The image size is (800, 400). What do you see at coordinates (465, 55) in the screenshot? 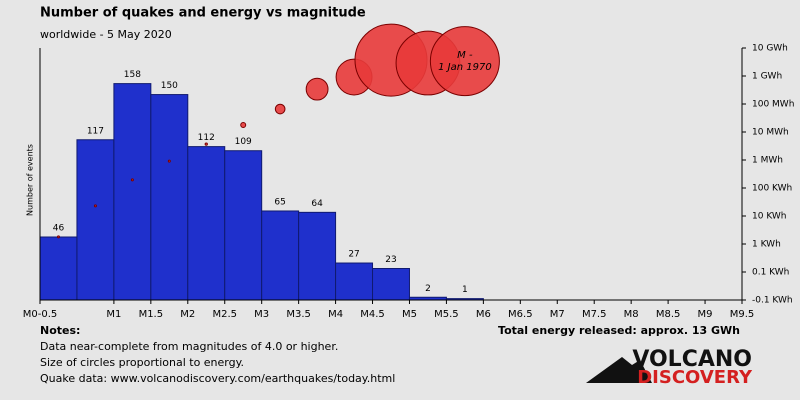
I see `annotation: M -` at bounding box center [465, 55].